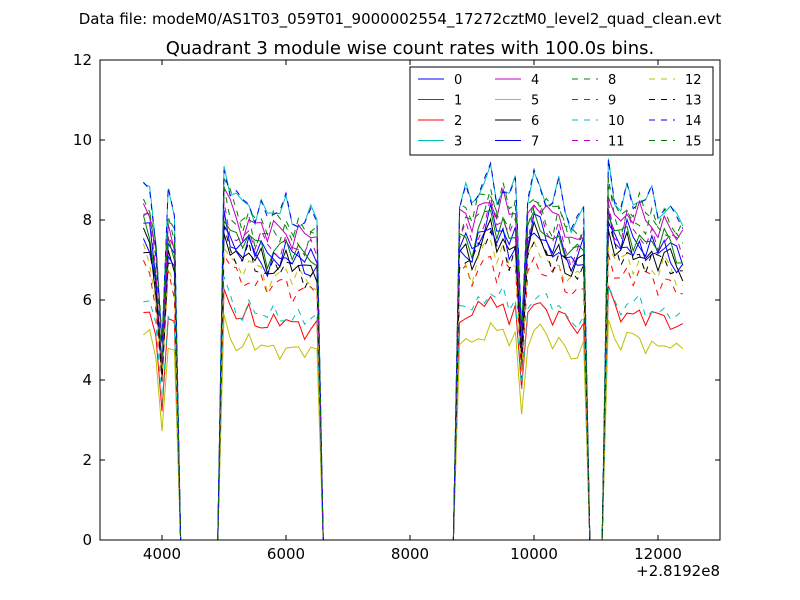 The width and height of the screenshot is (800, 600). Describe the element at coordinates (658, 554) in the screenshot. I see `x-tick-label: 12000` at that location.